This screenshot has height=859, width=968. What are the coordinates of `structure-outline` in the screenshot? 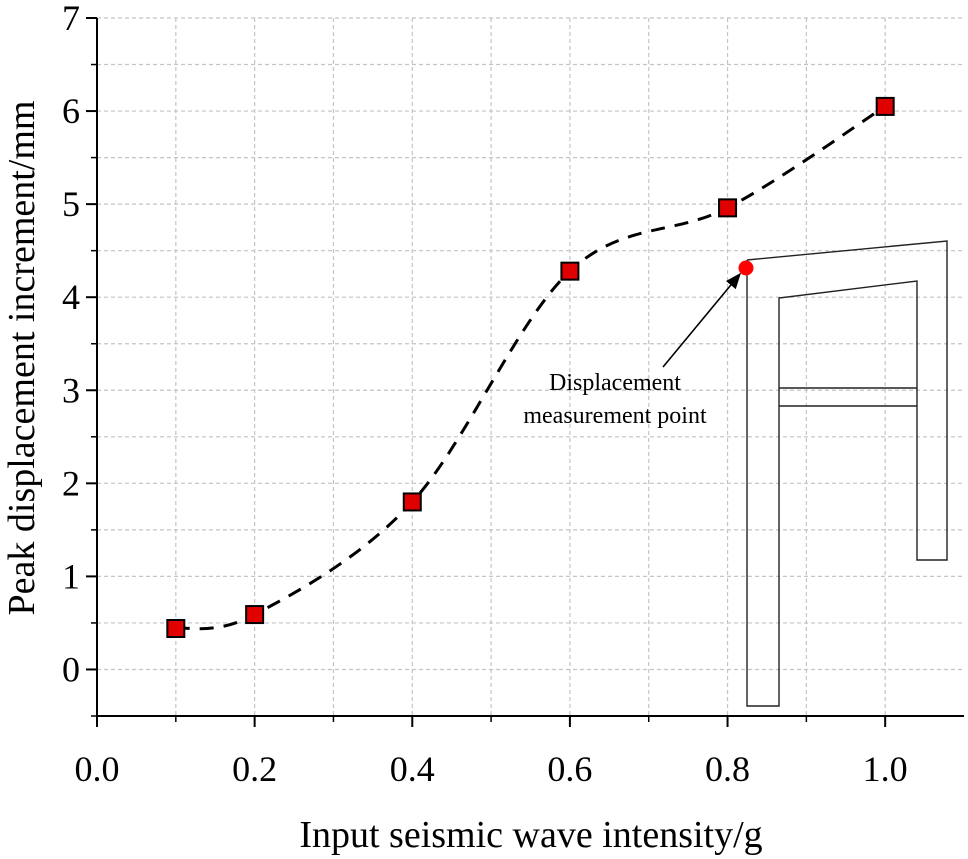 It's located at (847, 473).